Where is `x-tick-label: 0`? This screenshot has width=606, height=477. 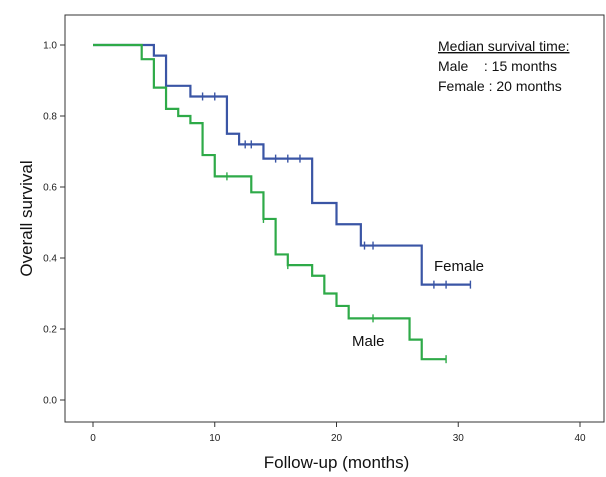
x-tick-label: 0 is located at coordinates (93, 438).